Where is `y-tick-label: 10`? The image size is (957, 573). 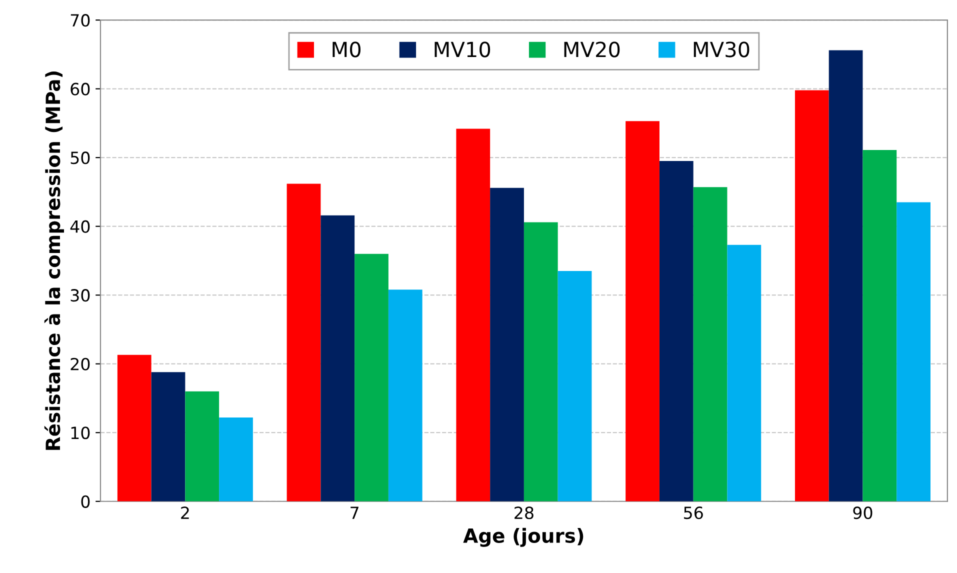
y-tick-label: 10 is located at coordinates (80, 433).